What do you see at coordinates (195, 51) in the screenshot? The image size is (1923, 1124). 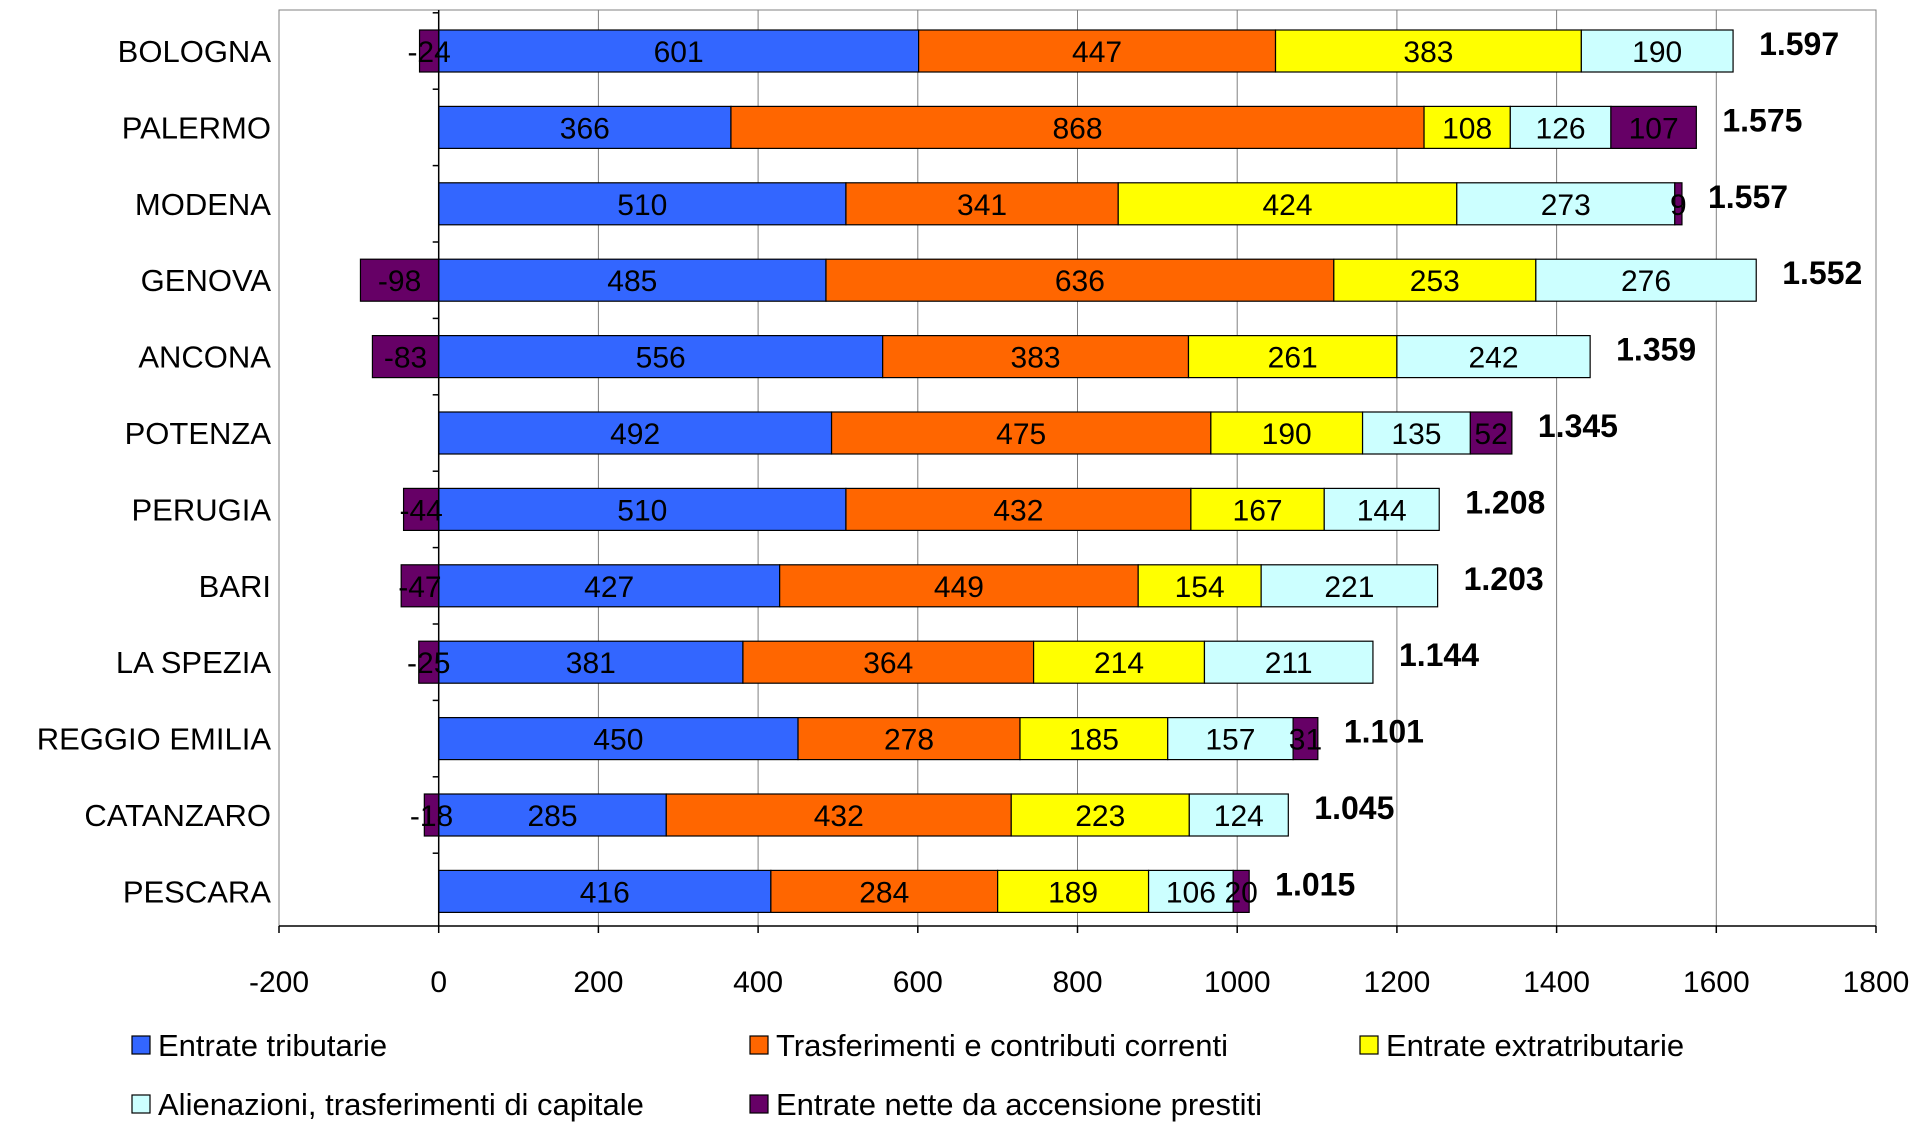 I see `category-label: BOLOGNA` at bounding box center [195, 51].